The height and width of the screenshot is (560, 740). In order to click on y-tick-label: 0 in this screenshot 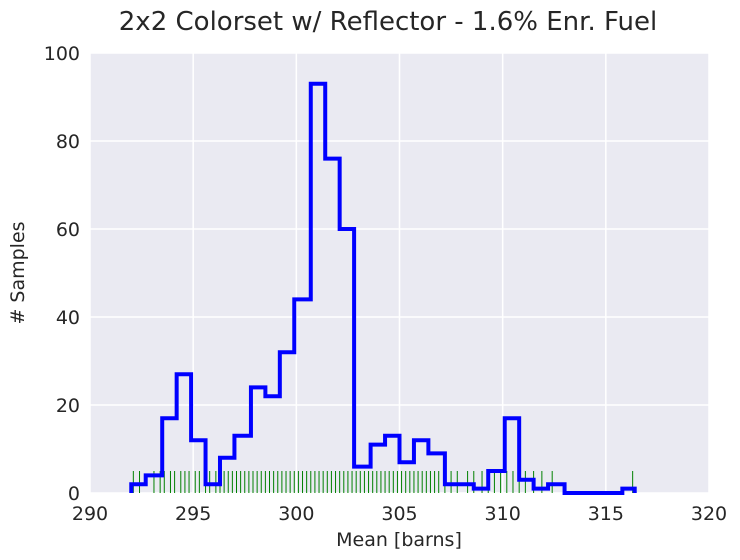, I will do `click(74, 494)`.